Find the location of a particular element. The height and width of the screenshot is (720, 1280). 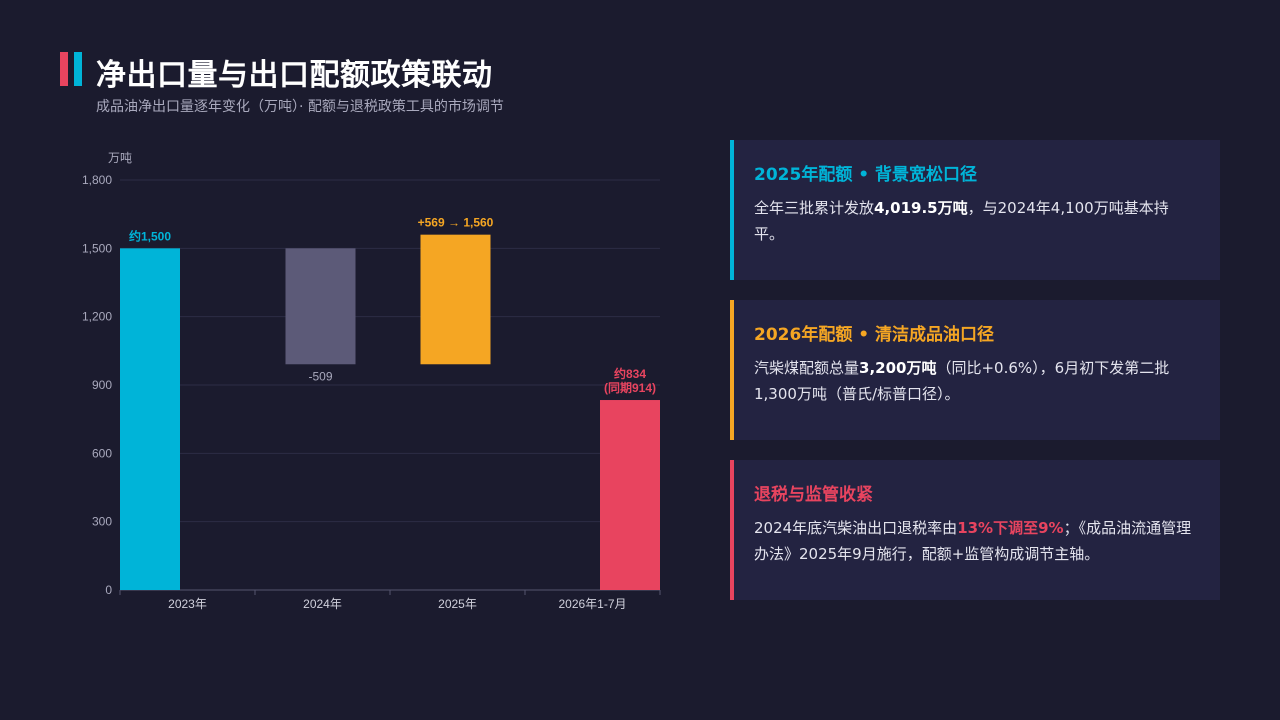

y-tick-label: 300 is located at coordinates (102, 522).